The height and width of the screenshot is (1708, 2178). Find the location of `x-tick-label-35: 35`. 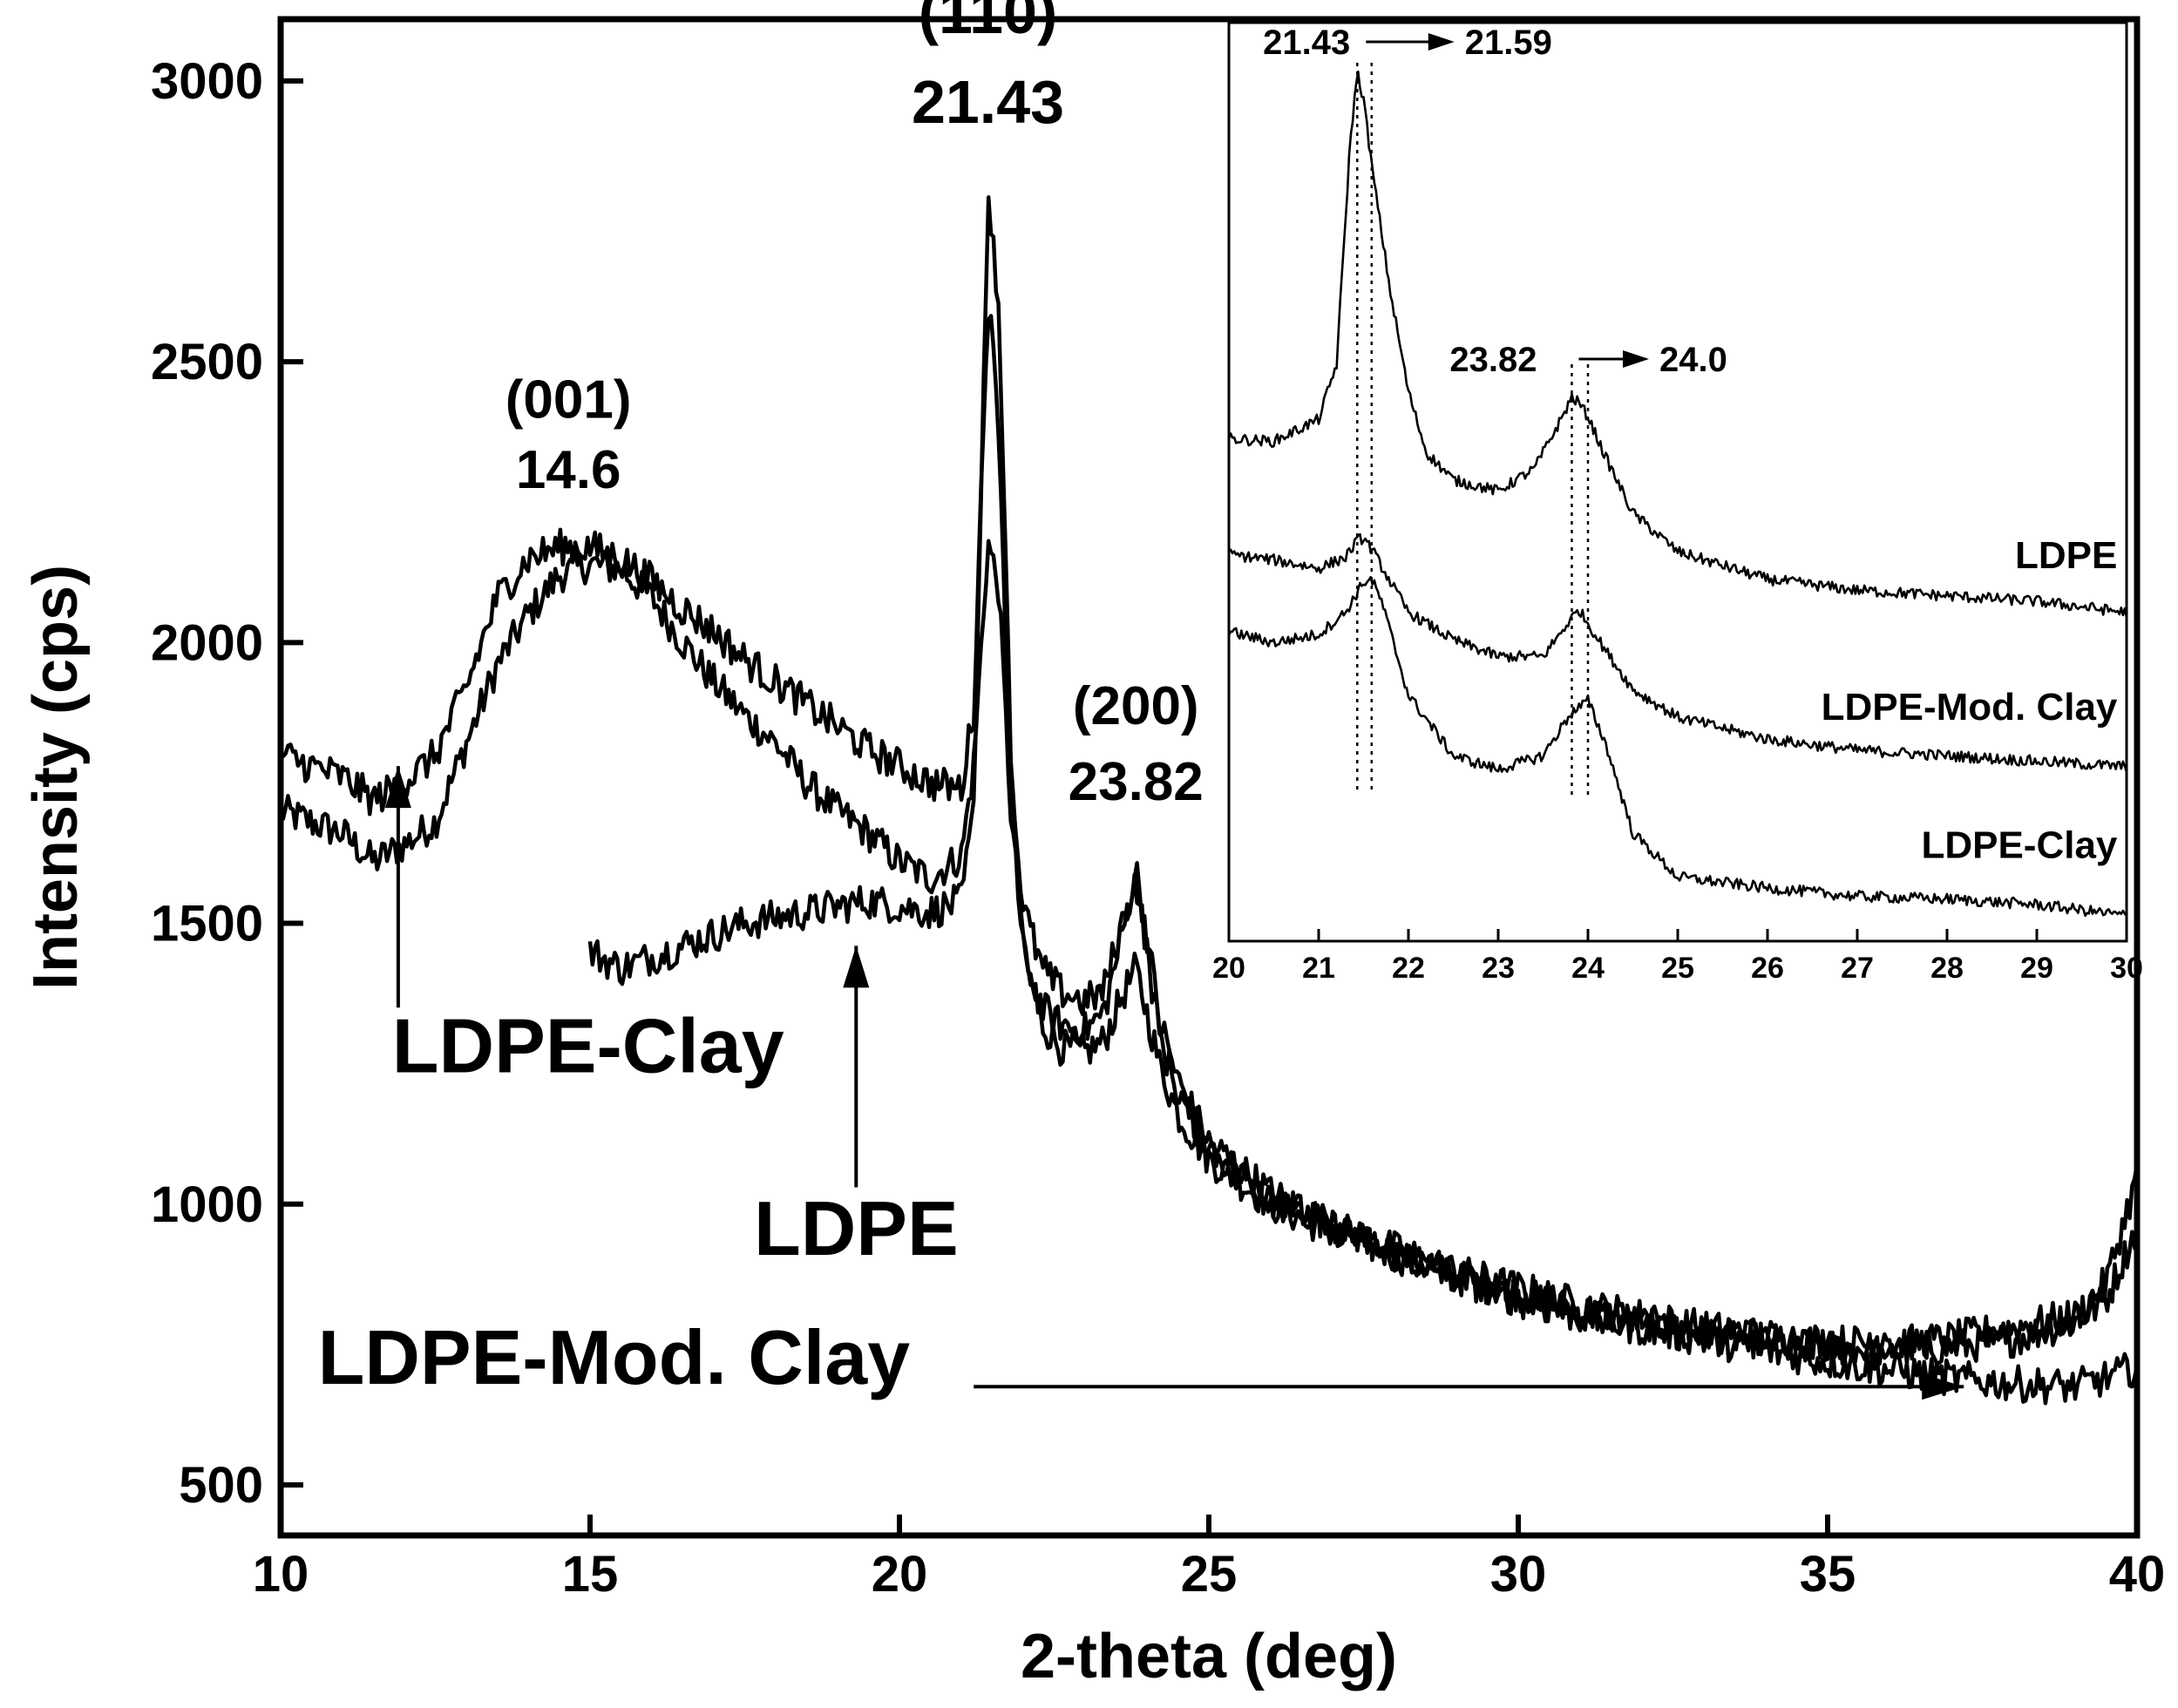

x-tick-label-35: 35 is located at coordinates (1828, 1574).